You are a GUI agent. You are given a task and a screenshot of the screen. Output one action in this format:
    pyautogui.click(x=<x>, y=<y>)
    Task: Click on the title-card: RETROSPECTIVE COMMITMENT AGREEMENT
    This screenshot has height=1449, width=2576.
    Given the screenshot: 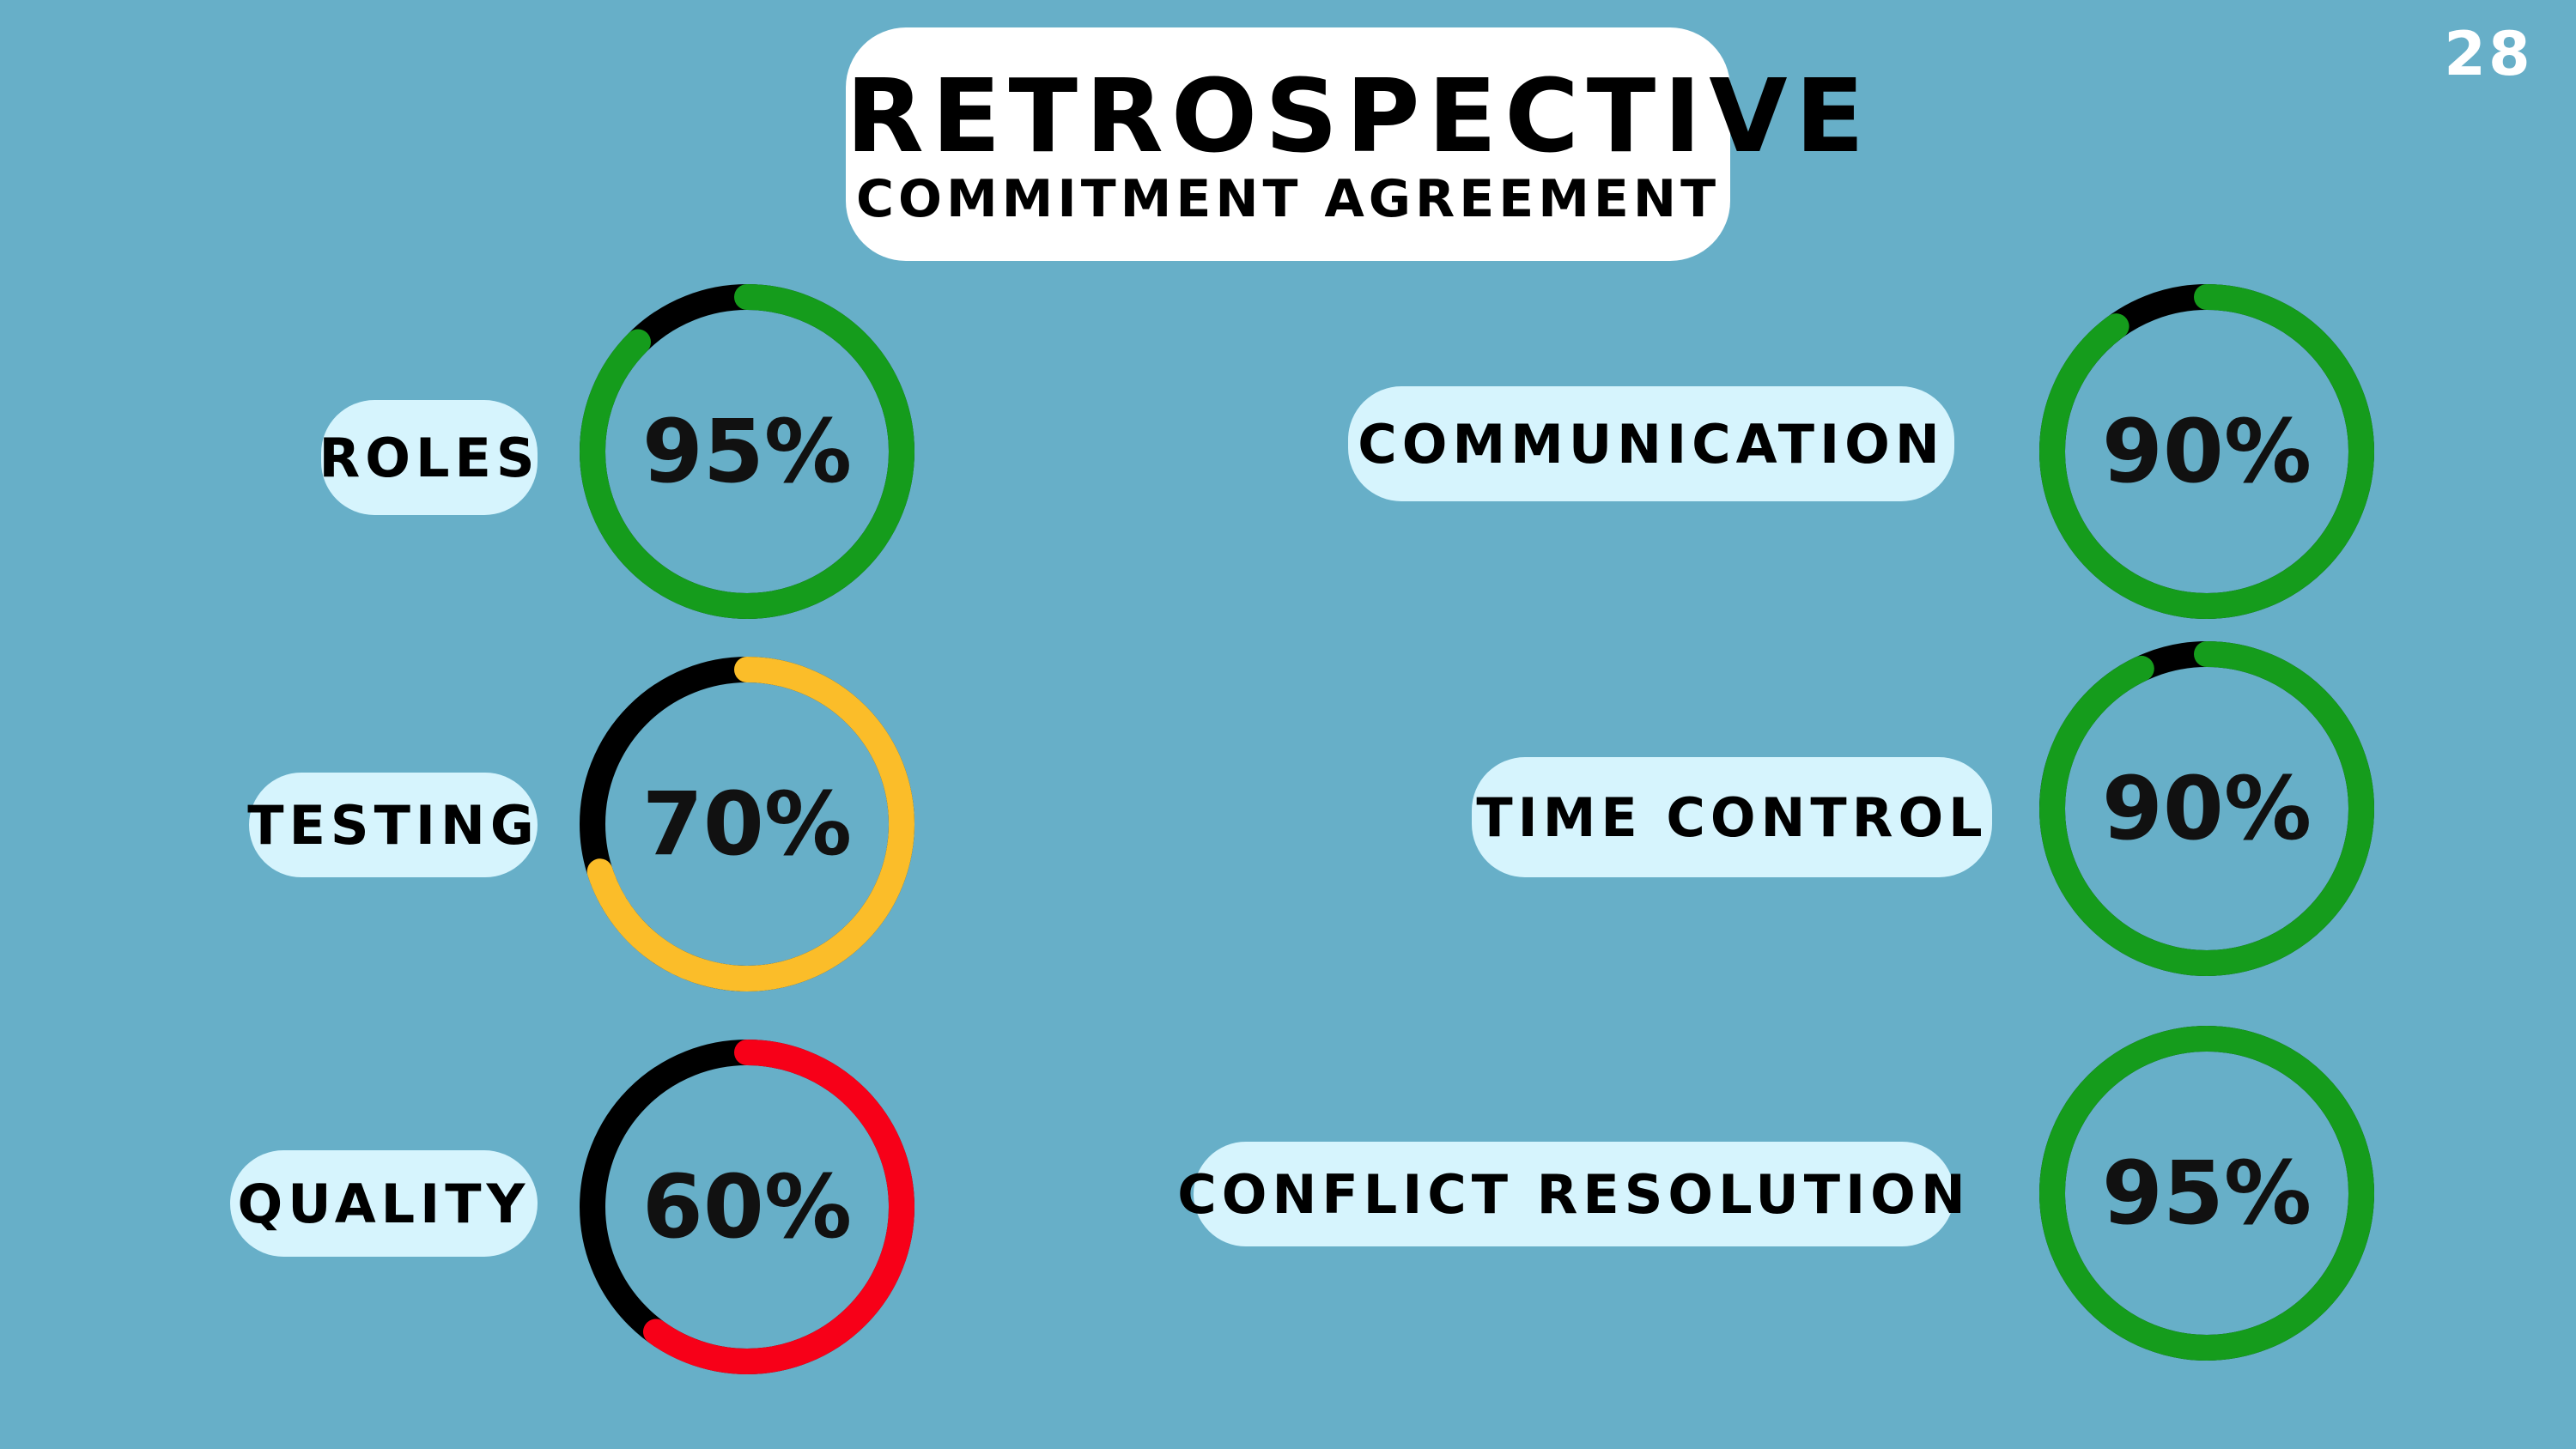 What is the action you would take?
    pyautogui.click(x=1360, y=144)
    